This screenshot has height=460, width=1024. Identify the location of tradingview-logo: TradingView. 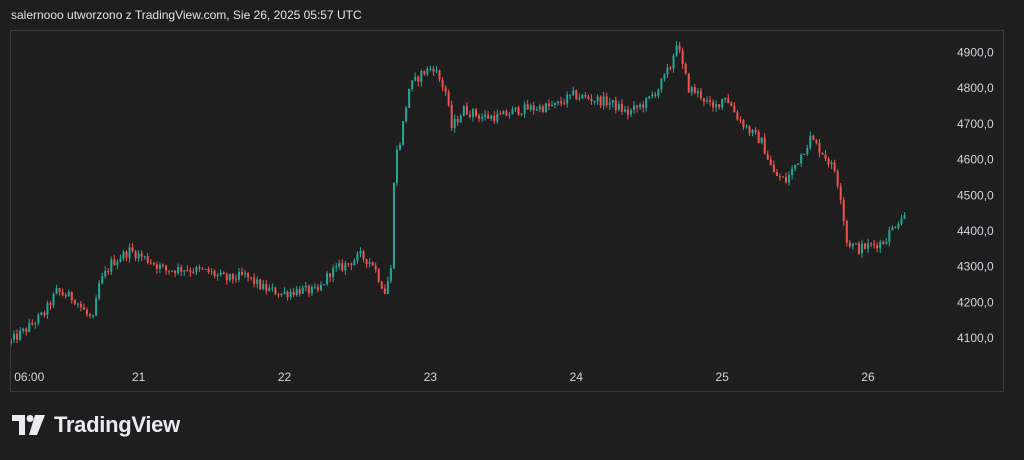
(96, 425).